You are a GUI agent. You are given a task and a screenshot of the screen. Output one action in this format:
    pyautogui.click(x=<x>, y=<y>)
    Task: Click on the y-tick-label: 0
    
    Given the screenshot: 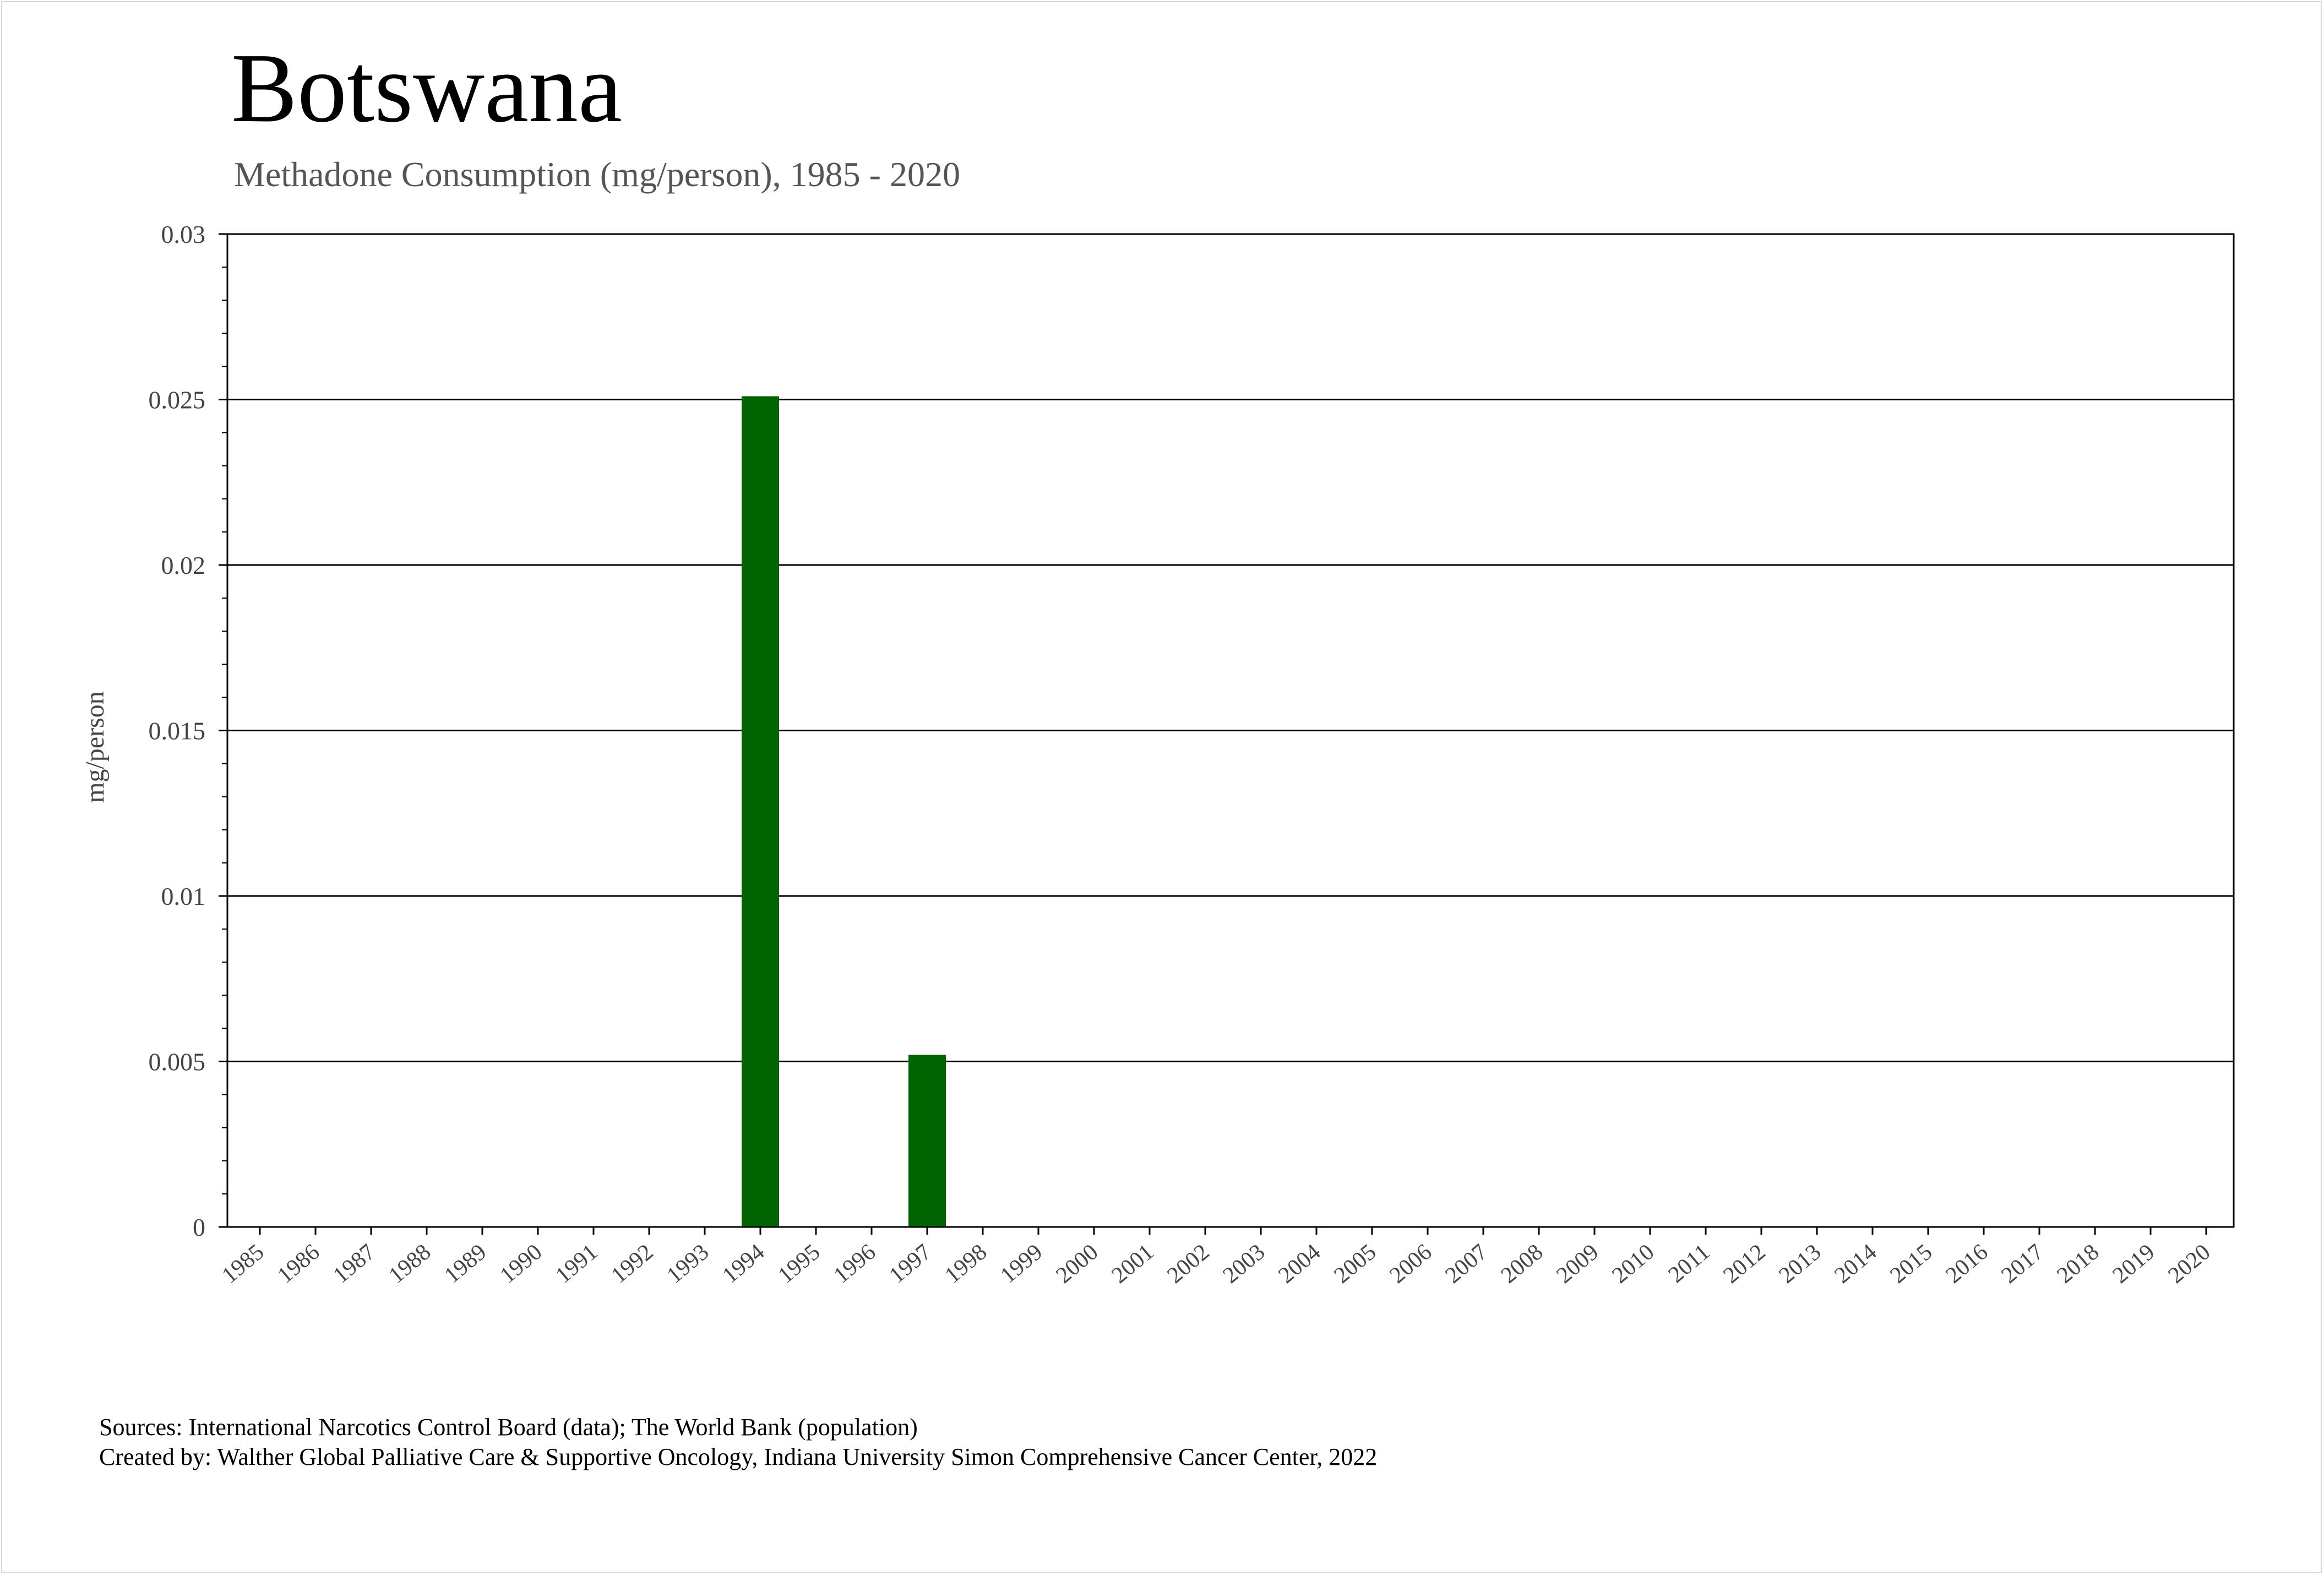 What is the action you would take?
    pyautogui.click(x=199, y=1227)
    